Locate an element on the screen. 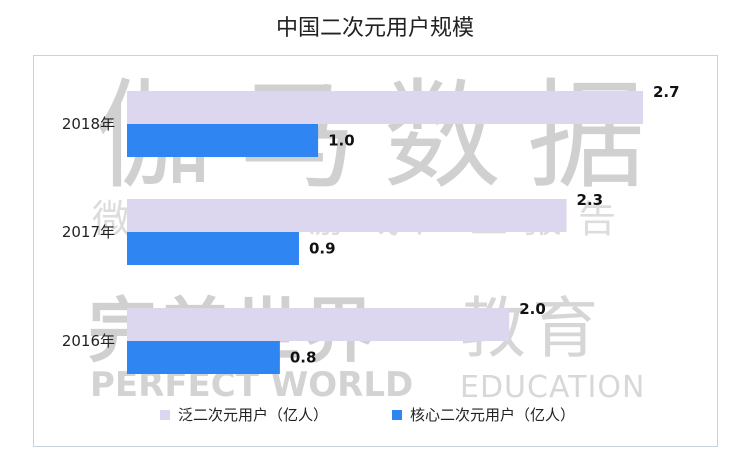 This screenshot has height=461, width=750. legend: 泛二次元用户（亿人） 核心二次元用户（亿人） is located at coordinates (375, 416).